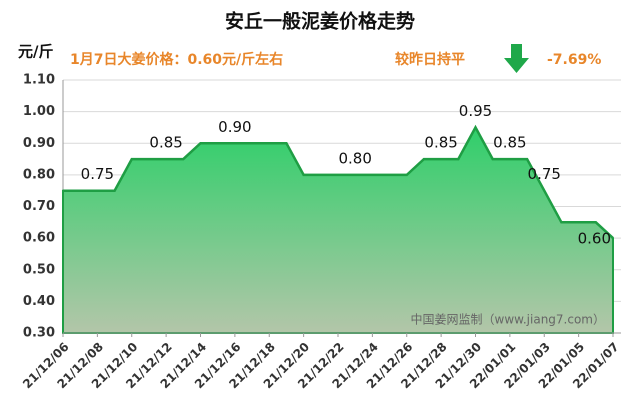 This screenshot has width=640, height=410. What do you see at coordinates (39, 206) in the screenshot?
I see `y-tick-label: 0.70` at bounding box center [39, 206].